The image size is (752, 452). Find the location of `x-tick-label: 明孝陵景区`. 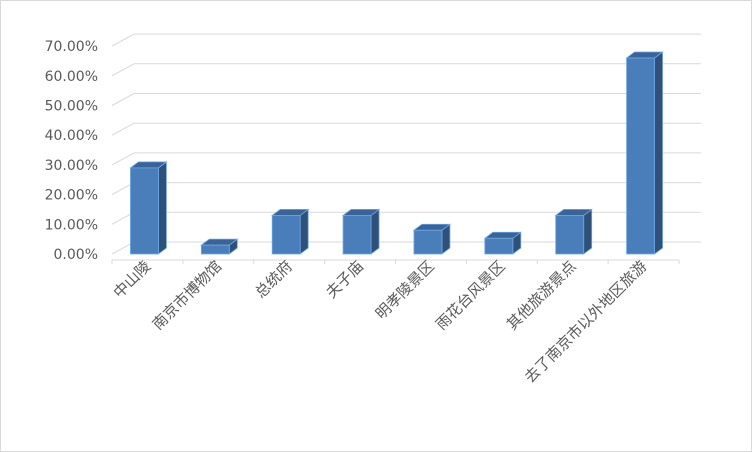

x-tick-label: 明孝陵景区 is located at coordinates (405, 290).